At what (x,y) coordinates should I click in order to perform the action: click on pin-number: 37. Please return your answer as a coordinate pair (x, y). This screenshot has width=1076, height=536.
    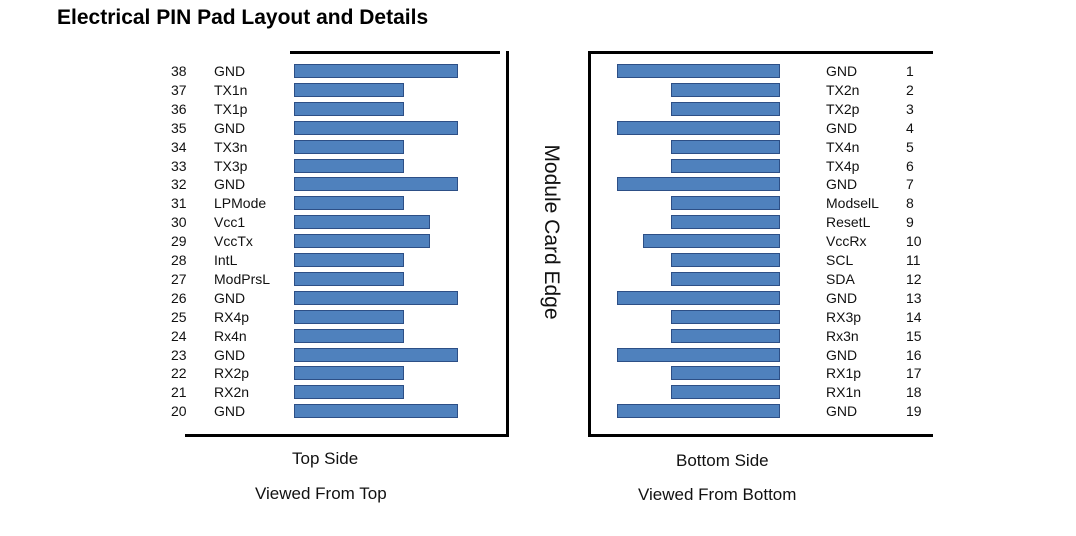
    Looking at the image, I should click on (179, 89).